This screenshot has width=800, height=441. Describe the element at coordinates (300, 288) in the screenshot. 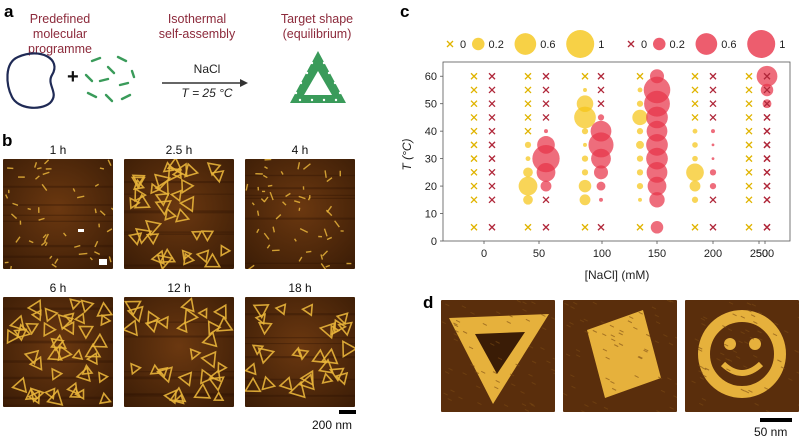

I see `time-label-18h: 18 h` at that location.